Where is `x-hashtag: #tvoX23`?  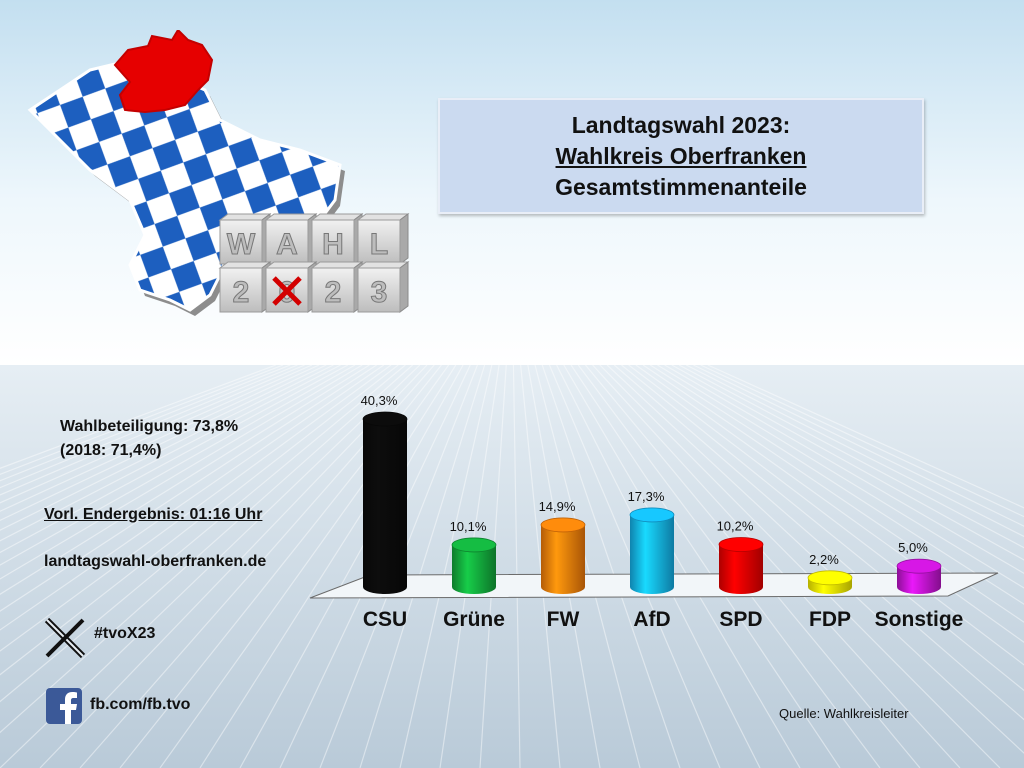
x-hashtag: #tvoX23 is located at coordinates (125, 633).